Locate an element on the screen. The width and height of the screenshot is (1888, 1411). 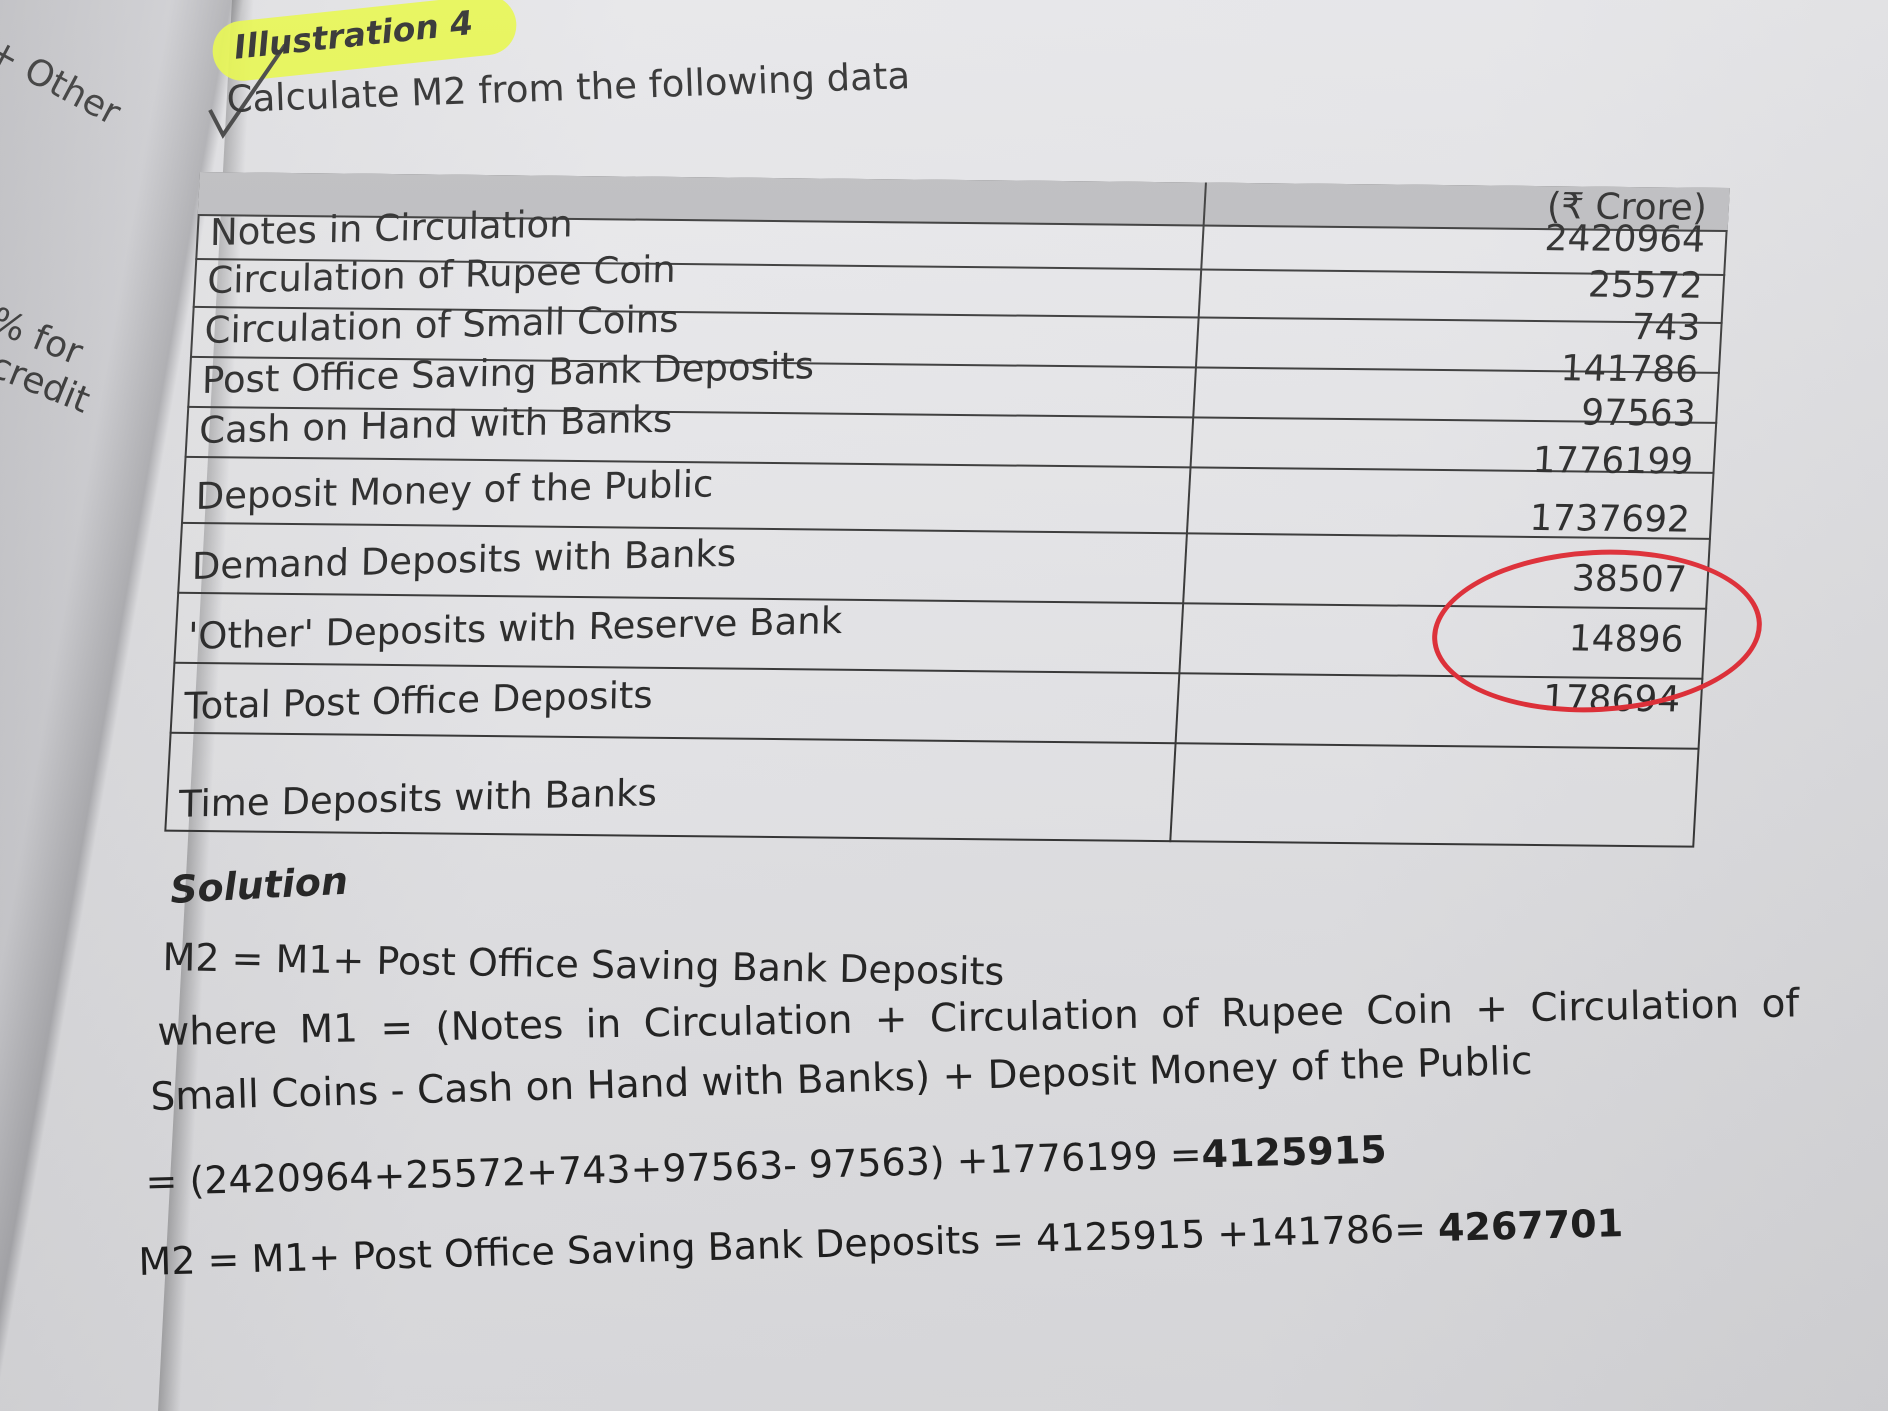
row-value: 141786 is located at coordinates (1629, 369).